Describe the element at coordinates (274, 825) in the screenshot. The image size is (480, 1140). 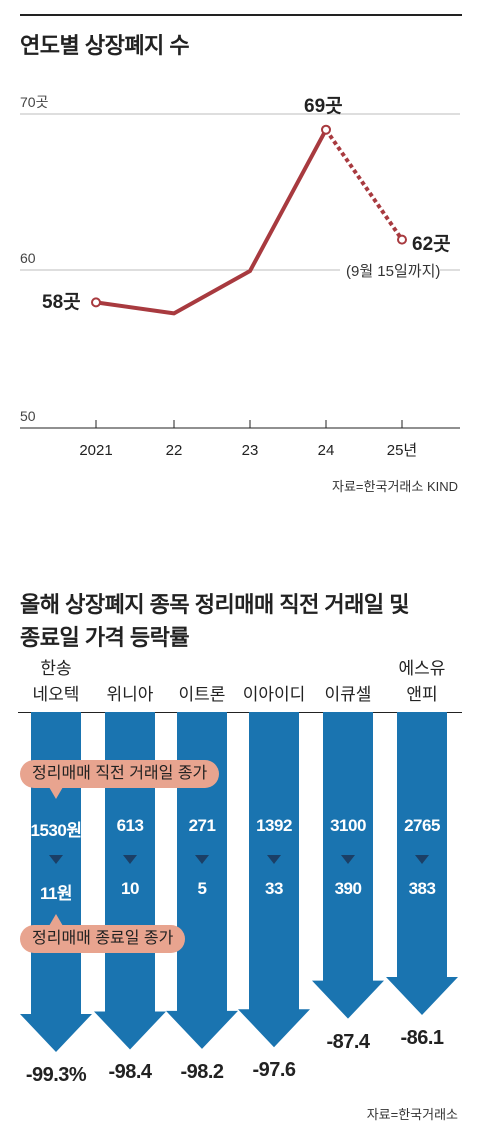
I see `before-price-label: 1392` at that location.